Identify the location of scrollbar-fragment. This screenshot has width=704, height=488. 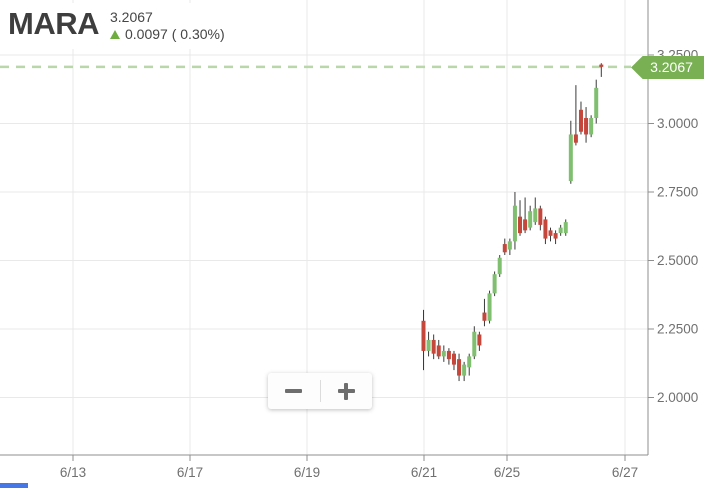
(14, 485).